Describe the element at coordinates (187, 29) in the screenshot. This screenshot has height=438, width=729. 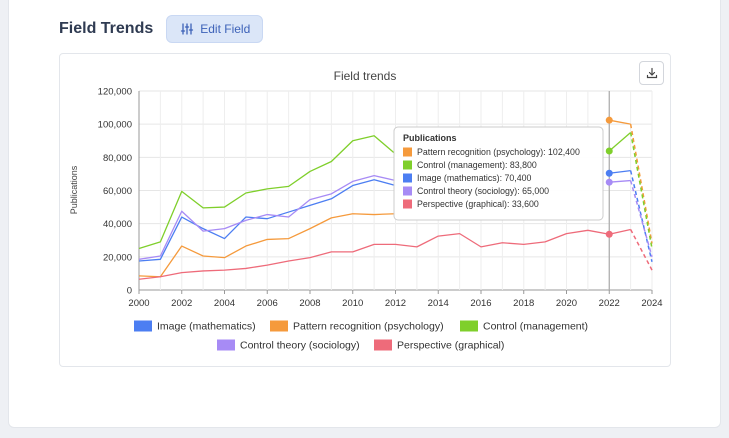
I see `sliders-icon` at that location.